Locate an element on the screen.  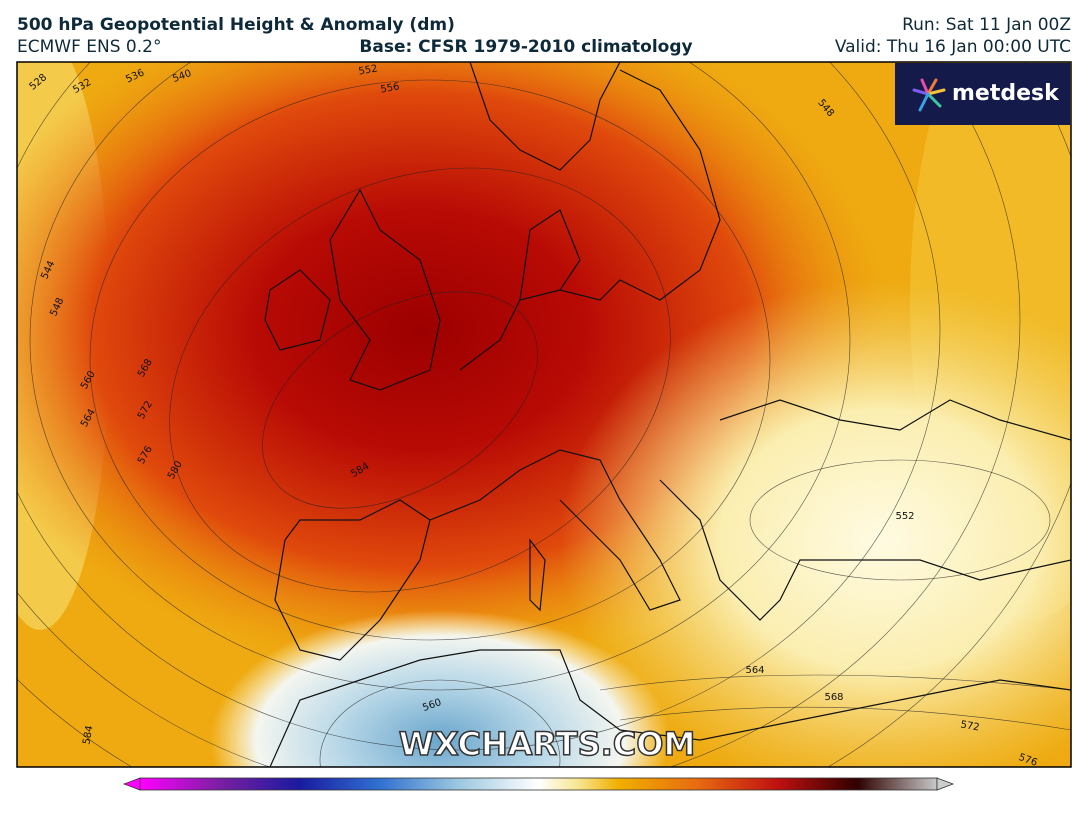
contour-label: 568 is located at coordinates (833, 697).